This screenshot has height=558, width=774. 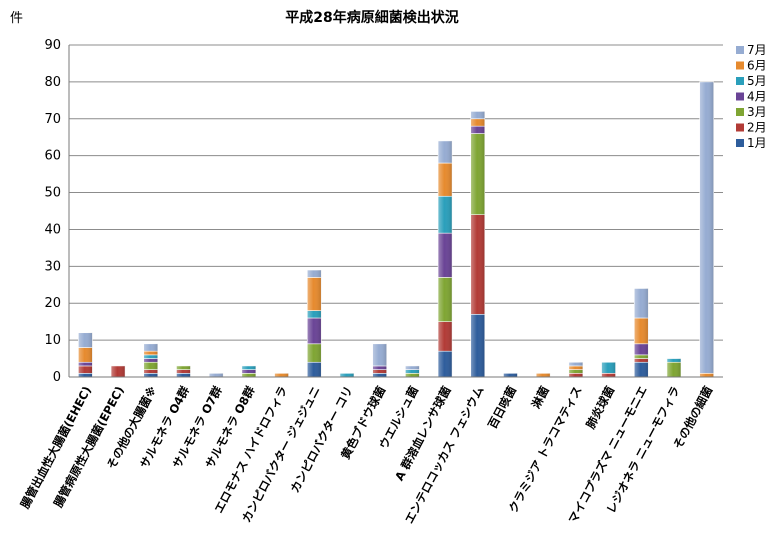 I want to click on y-tick-label: 40, so click(x=52, y=229).